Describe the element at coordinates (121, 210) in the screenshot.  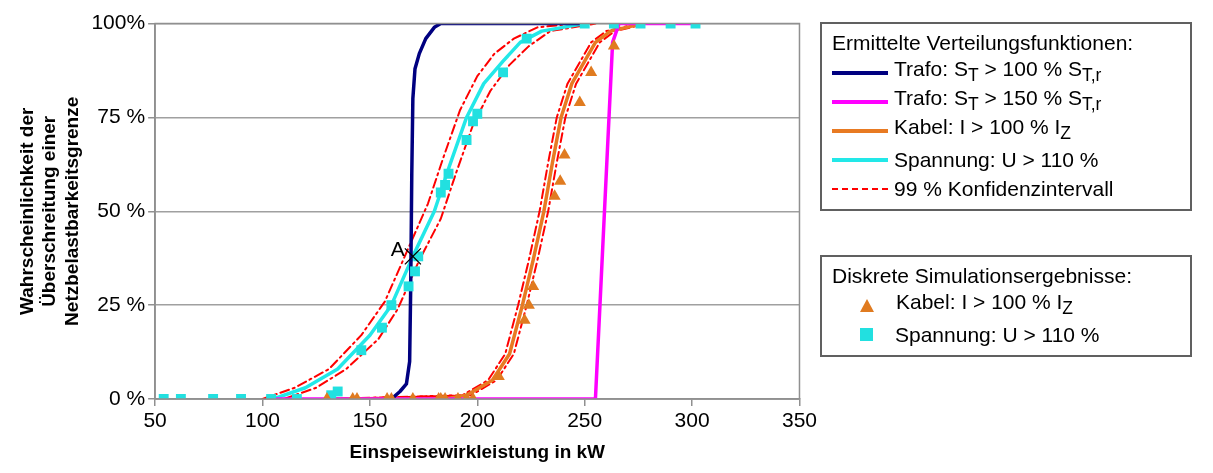
I see `y-tick-label: 50 %` at that location.